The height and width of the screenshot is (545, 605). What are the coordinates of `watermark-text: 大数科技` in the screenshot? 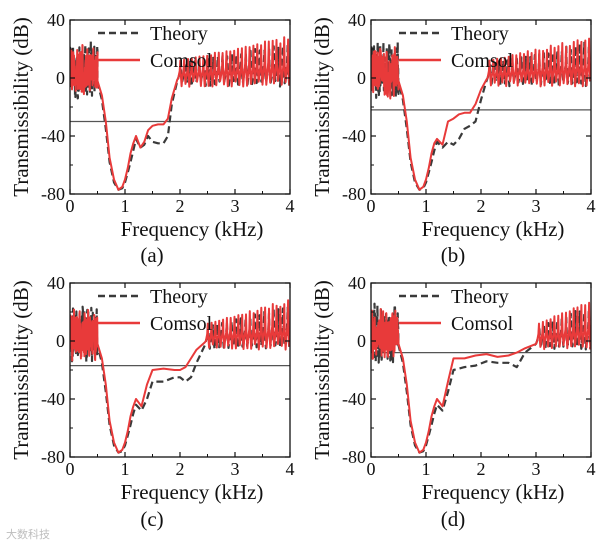 It's located at (28, 534).